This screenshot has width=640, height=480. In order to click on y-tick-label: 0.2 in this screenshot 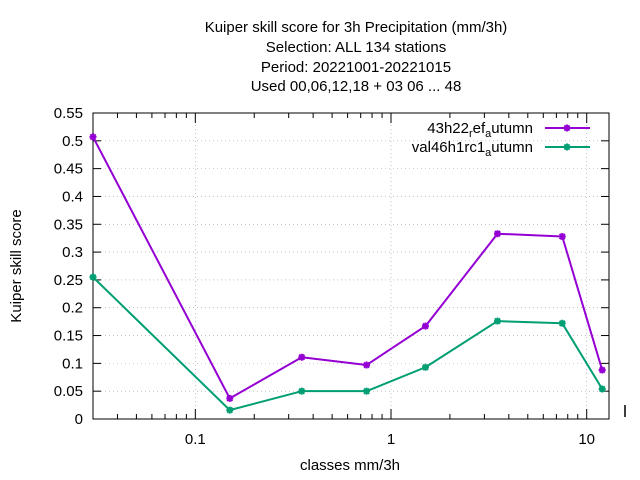, I will do `click(72, 308)`.